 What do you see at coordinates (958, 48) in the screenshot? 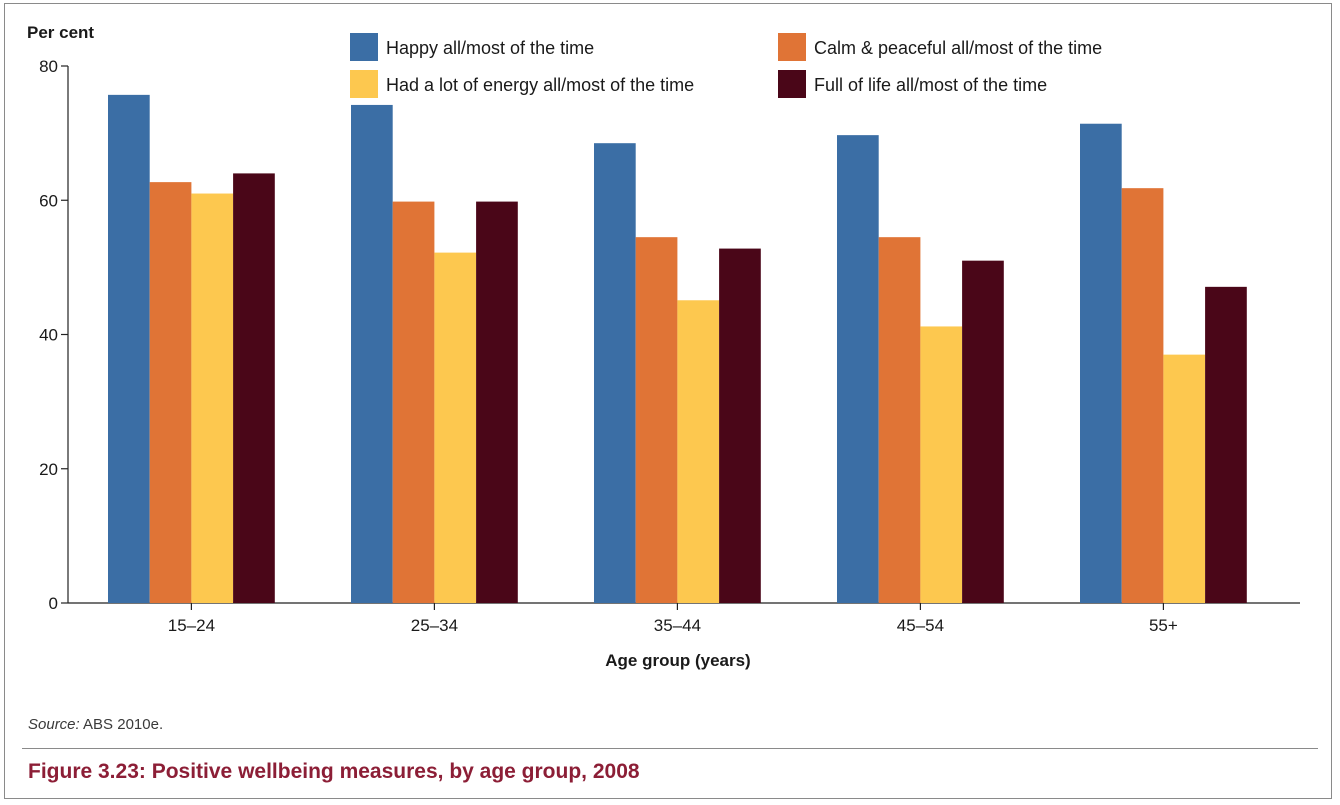
I see `legend-label: Calm & peaceful all/most of the time` at bounding box center [958, 48].